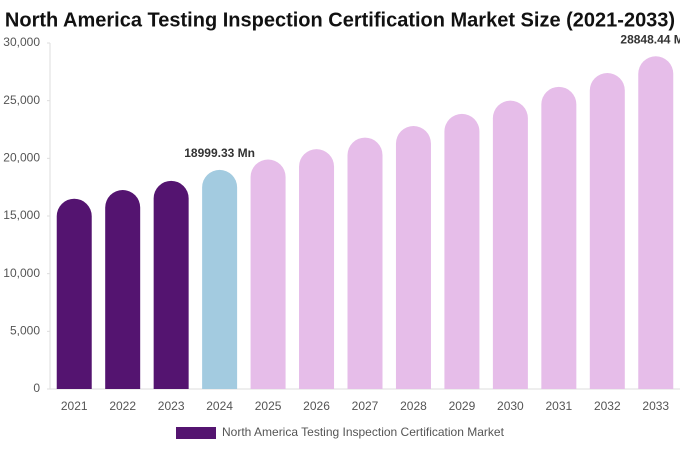  I want to click on y-tick-label: 10,000, so click(21, 273).